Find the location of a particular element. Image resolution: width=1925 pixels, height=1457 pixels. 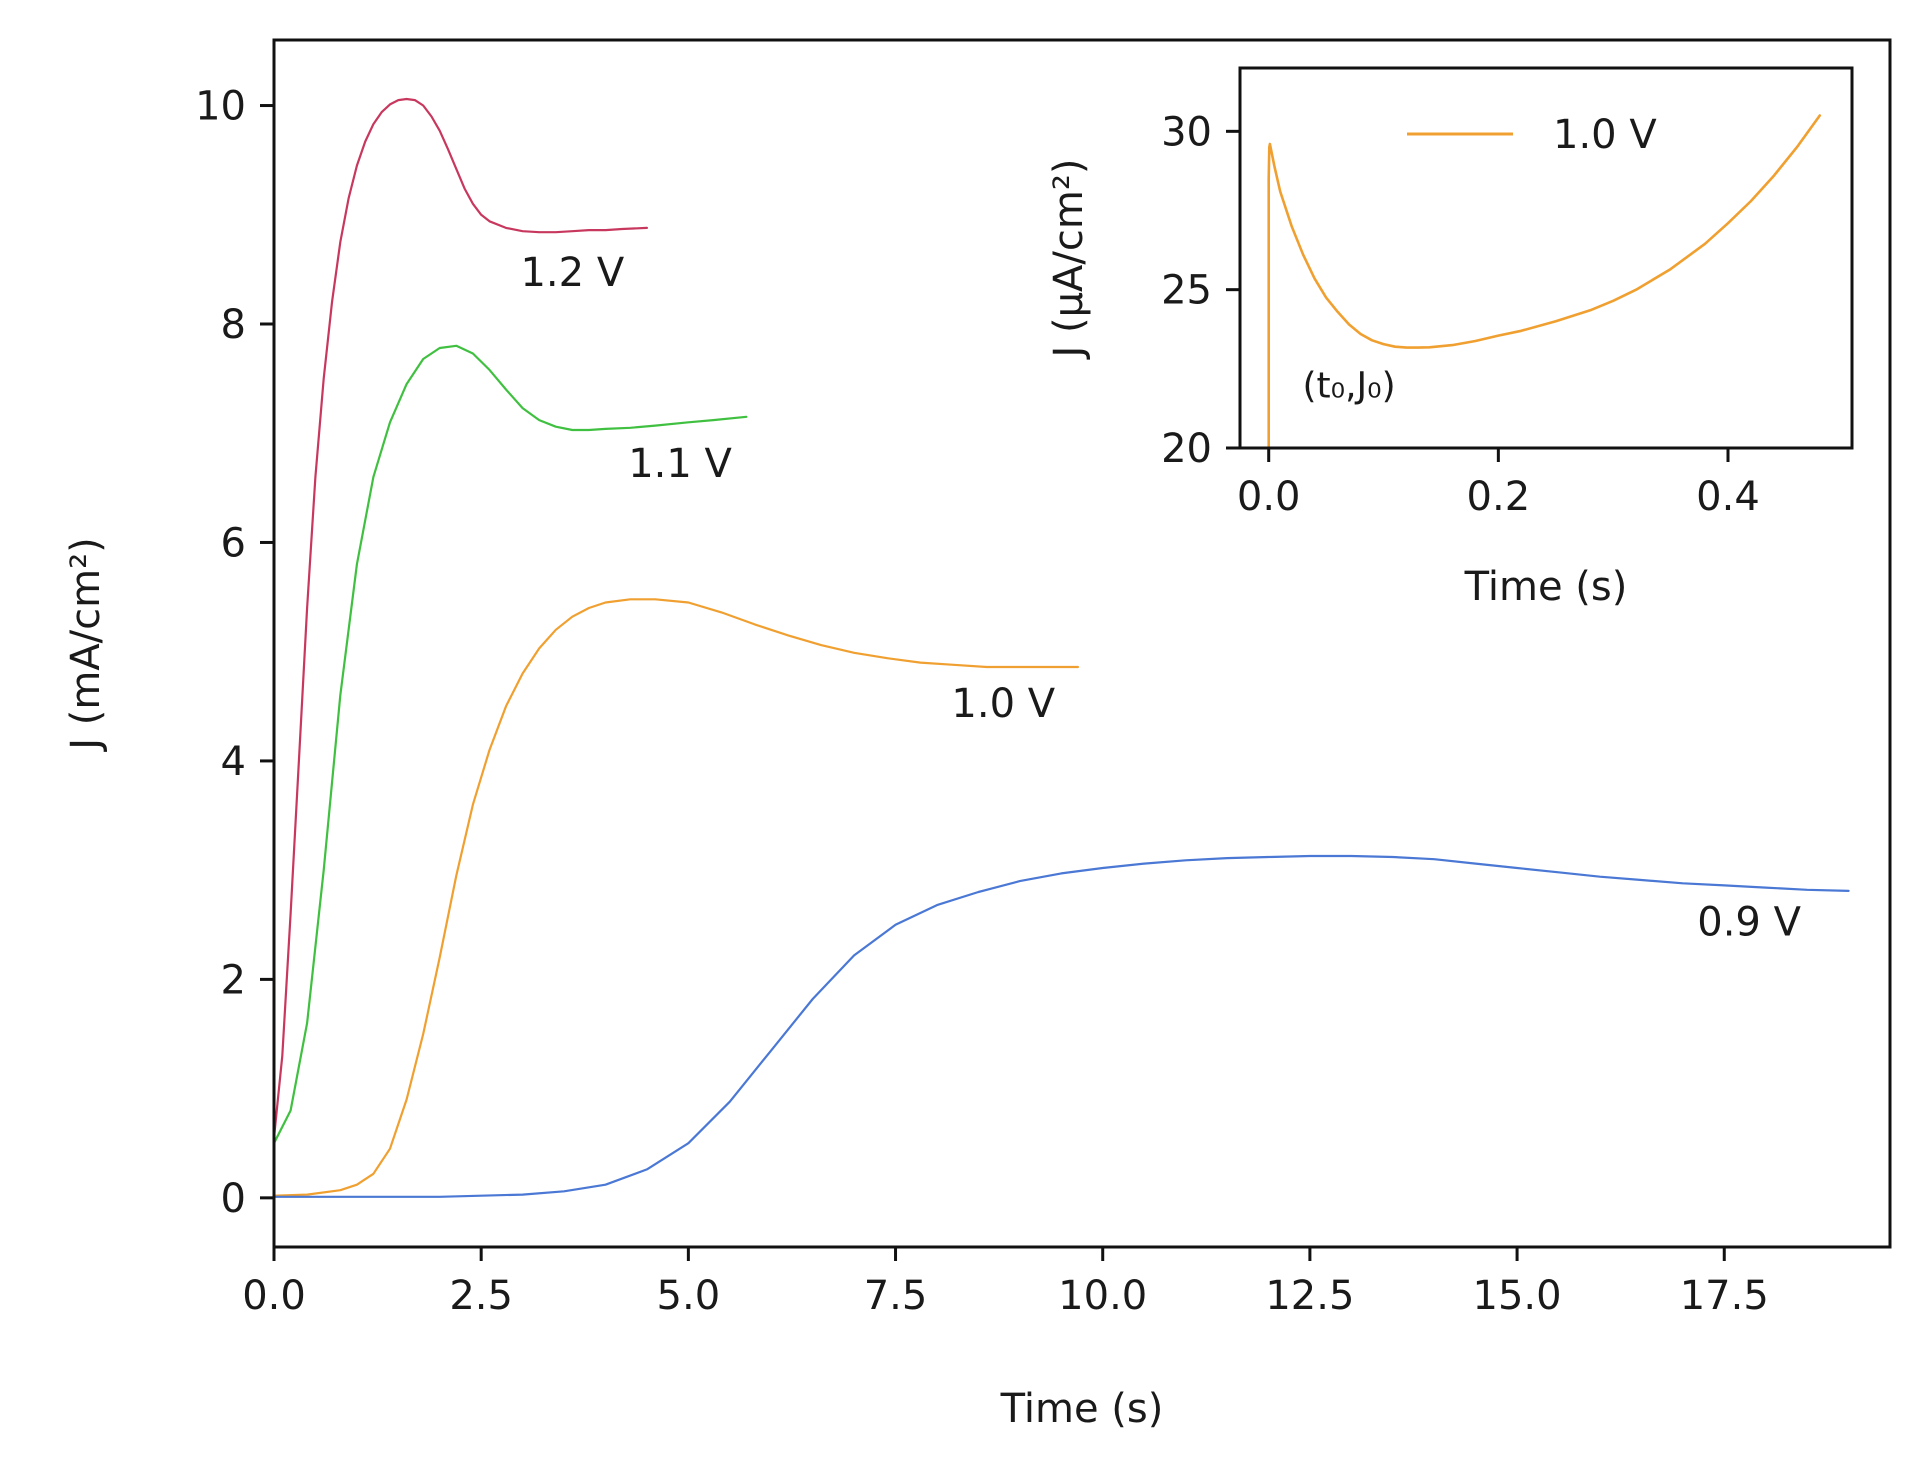

inset-y-tick-label: 25 is located at coordinates (1186, 291).